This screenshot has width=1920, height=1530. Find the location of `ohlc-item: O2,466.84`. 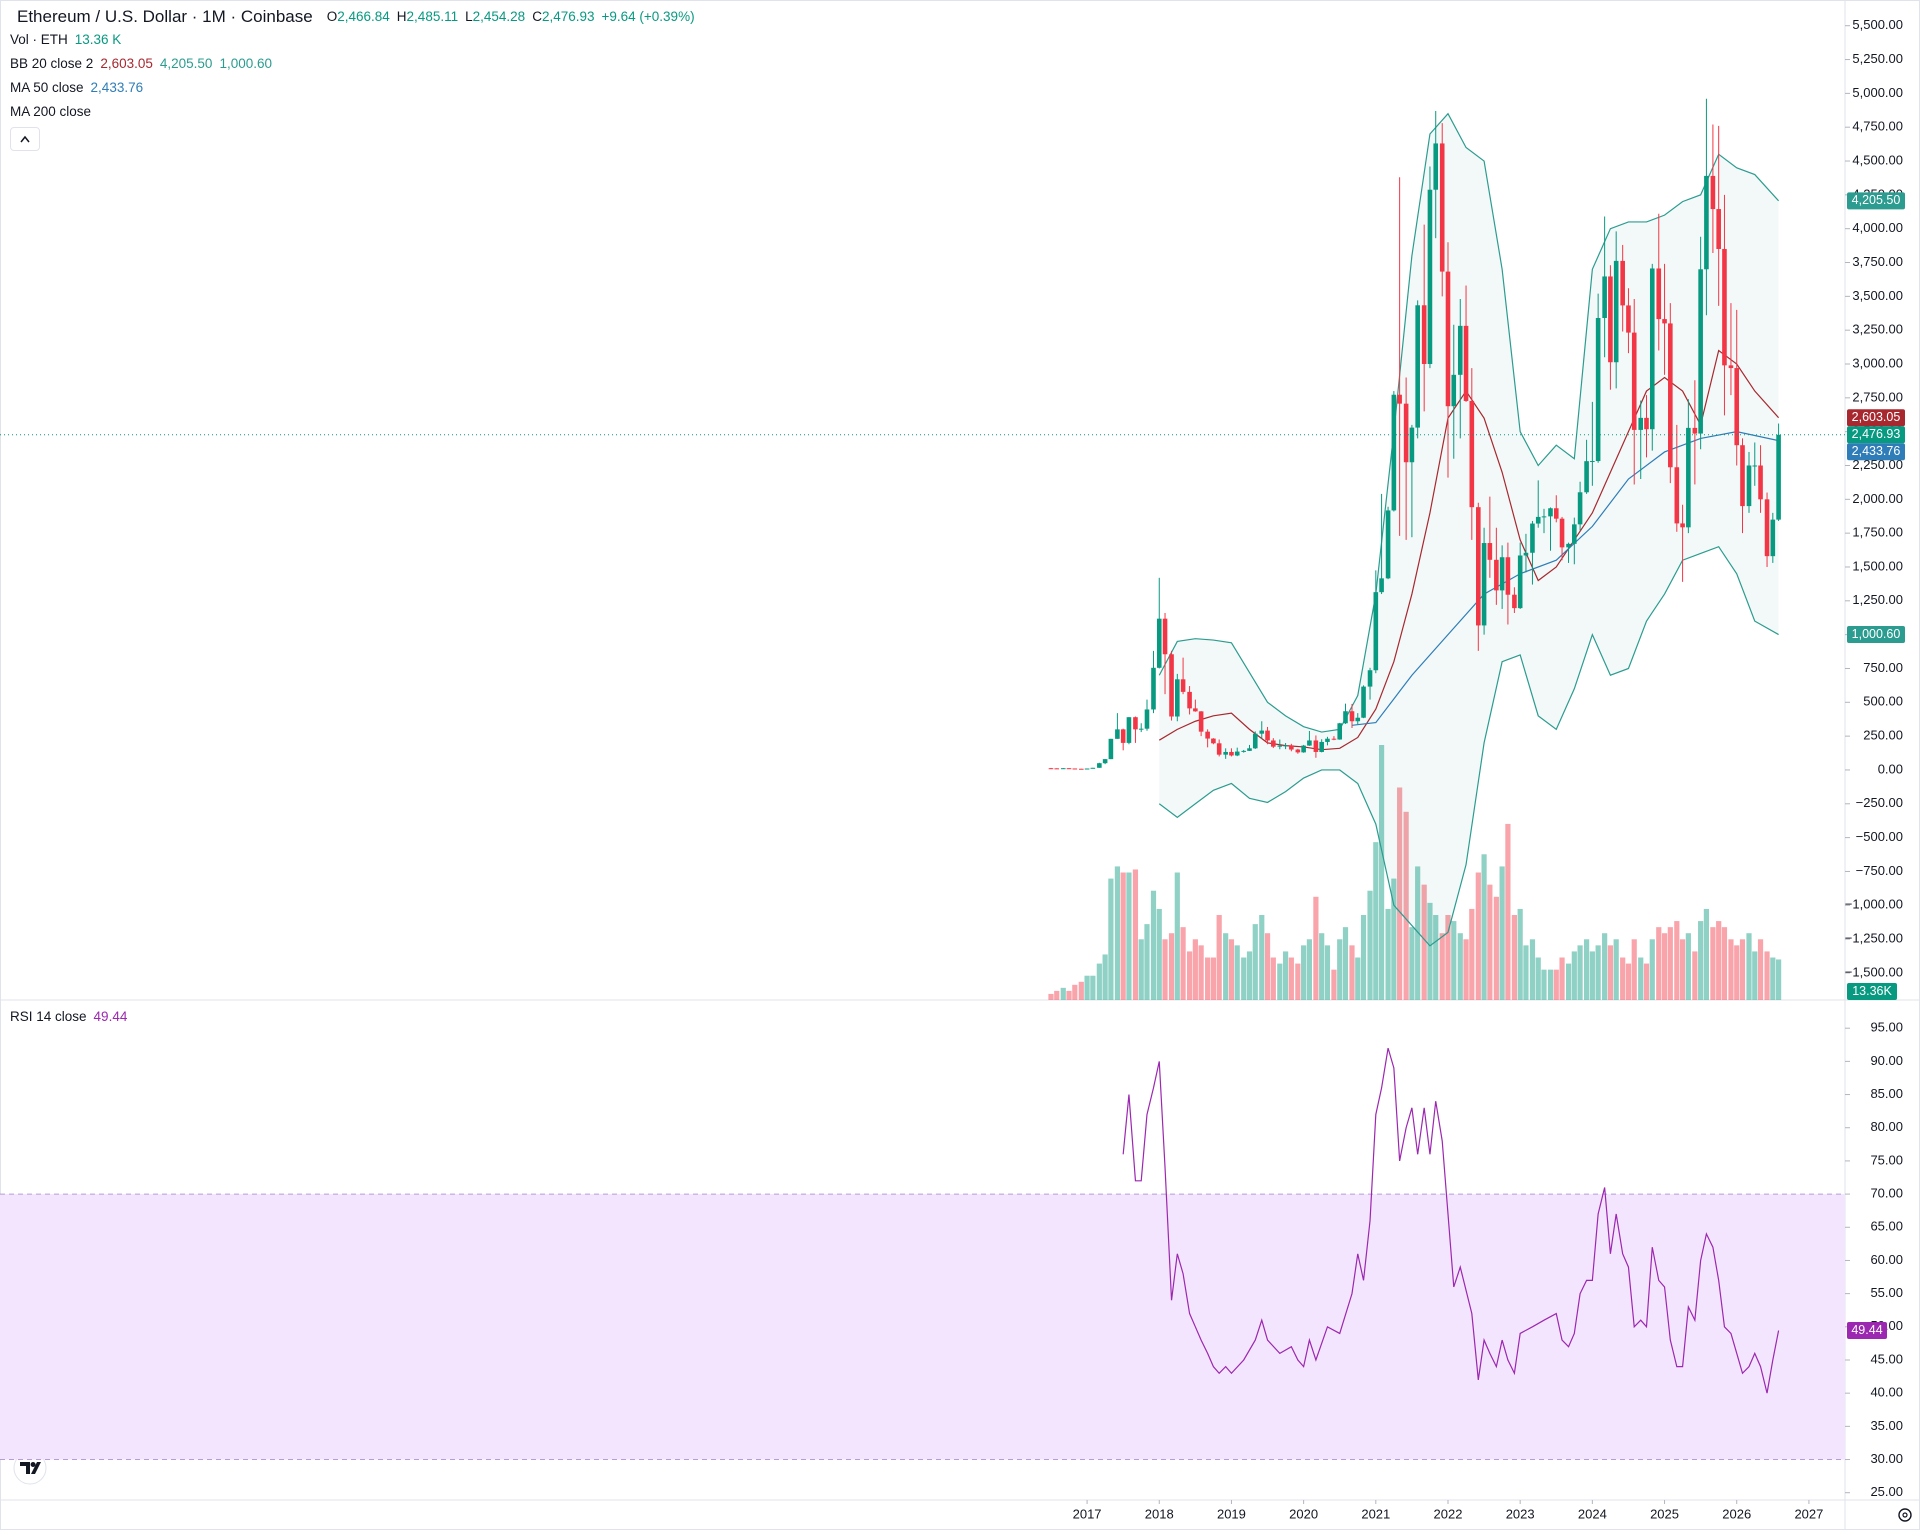

ohlc-item: O2,466.84 is located at coordinates (358, 17).